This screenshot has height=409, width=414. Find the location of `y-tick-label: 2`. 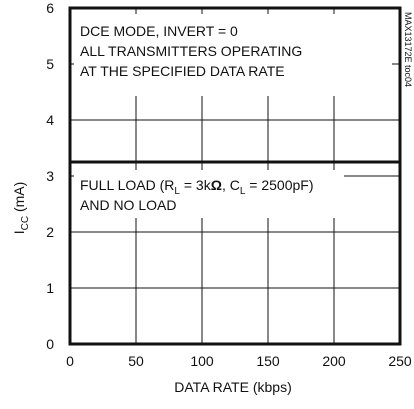

y-tick-label: 2 is located at coordinates (50, 232).